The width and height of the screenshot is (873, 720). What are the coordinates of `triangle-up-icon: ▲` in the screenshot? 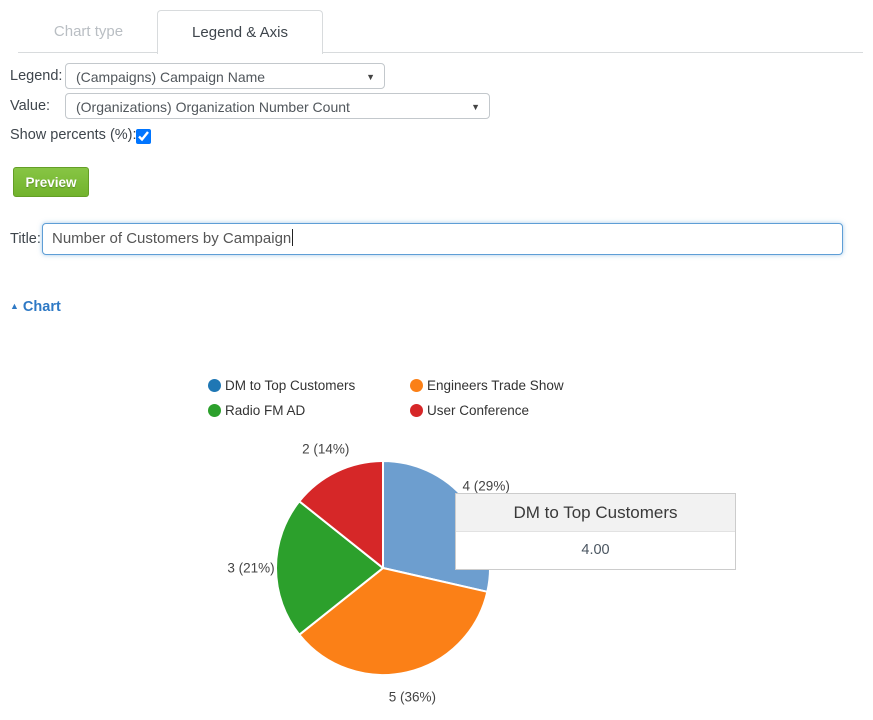 It's located at (14, 306).